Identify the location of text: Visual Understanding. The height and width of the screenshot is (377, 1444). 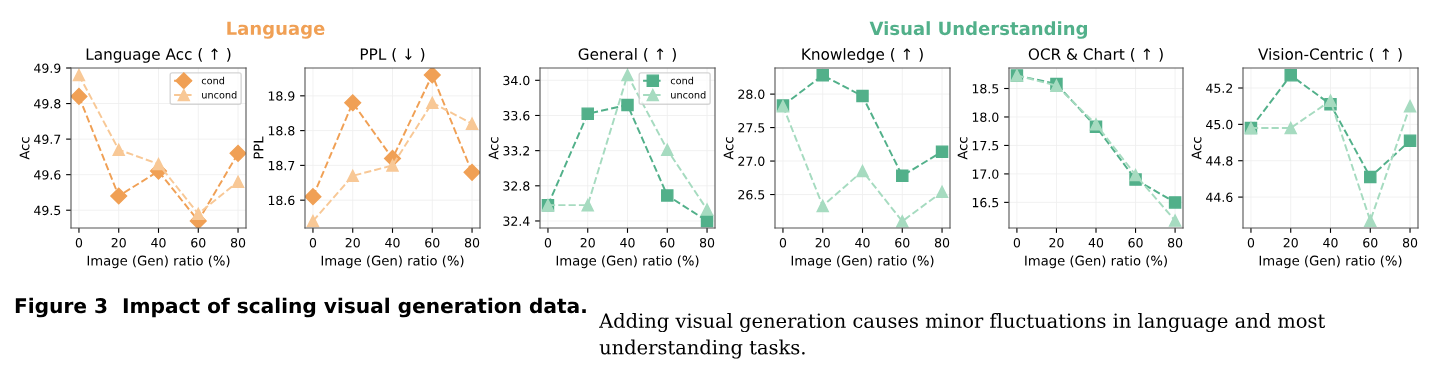
(978, 30).